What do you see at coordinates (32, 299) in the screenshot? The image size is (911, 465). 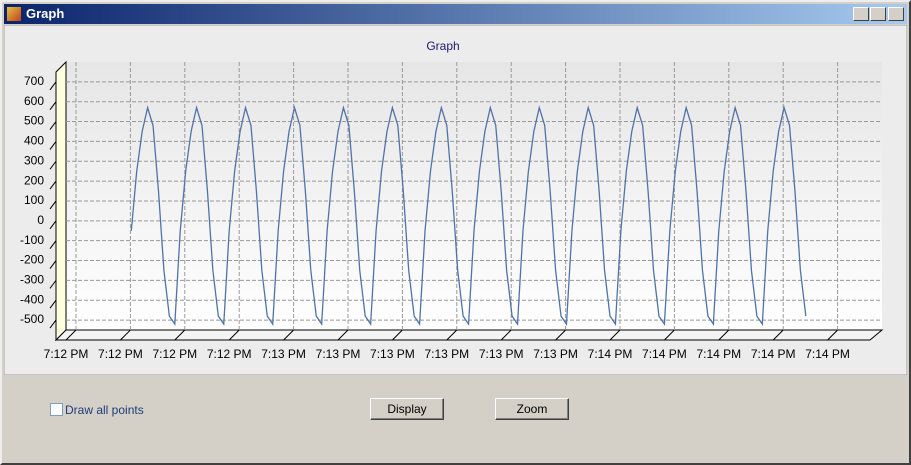 I see `y-tick-label: -400` at bounding box center [32, 299].